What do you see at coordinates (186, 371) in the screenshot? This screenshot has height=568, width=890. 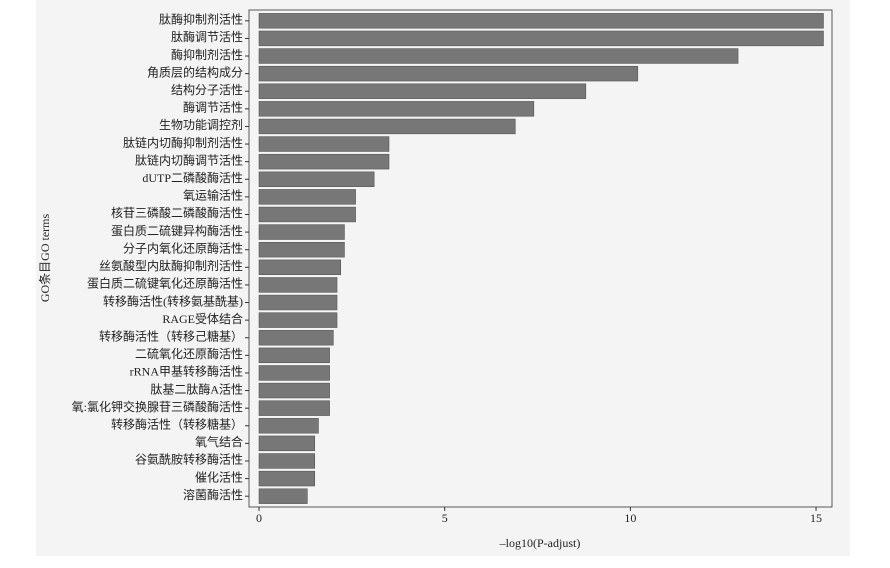 I see `y-tick-label: rRNA甲基转移酶活性` at bounding box center [186, 371].